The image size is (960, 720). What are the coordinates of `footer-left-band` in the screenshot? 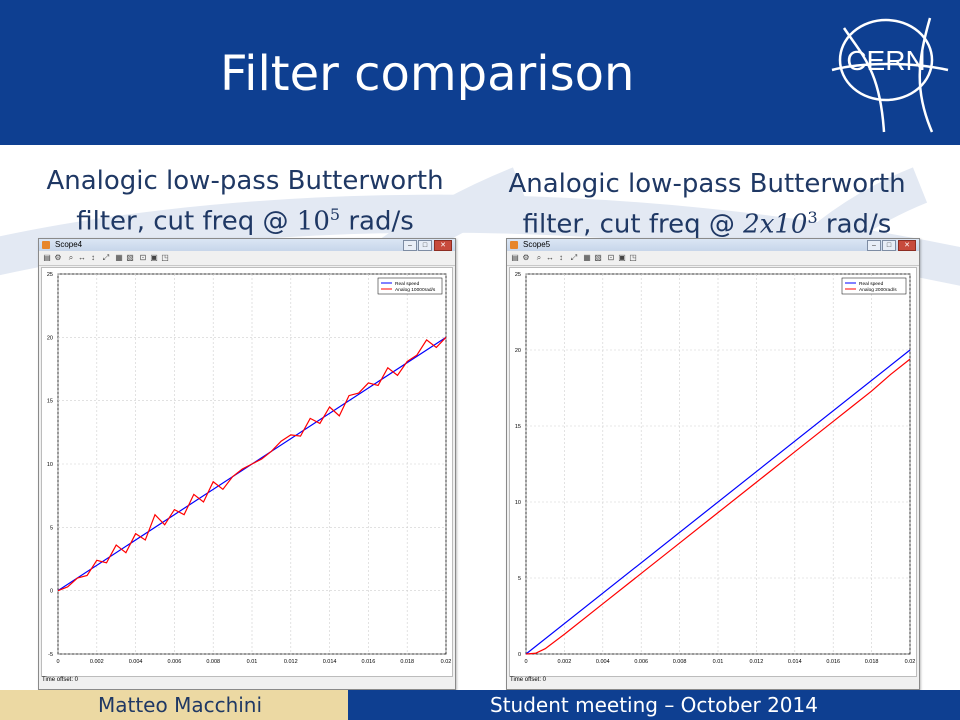 It's located at (174, 705).